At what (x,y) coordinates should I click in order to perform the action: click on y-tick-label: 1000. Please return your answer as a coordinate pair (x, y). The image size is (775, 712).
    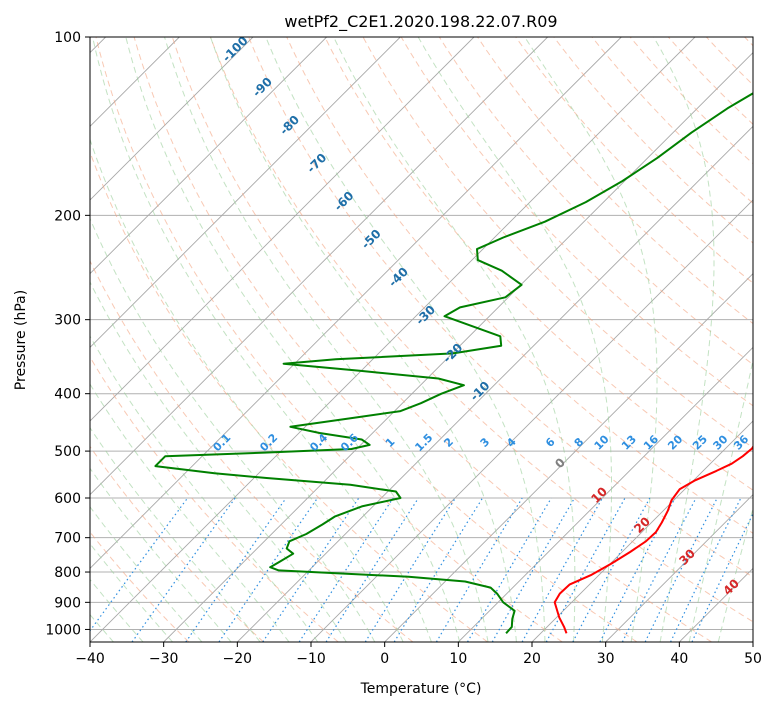
    Looking at the image, I should click on (63, 630).